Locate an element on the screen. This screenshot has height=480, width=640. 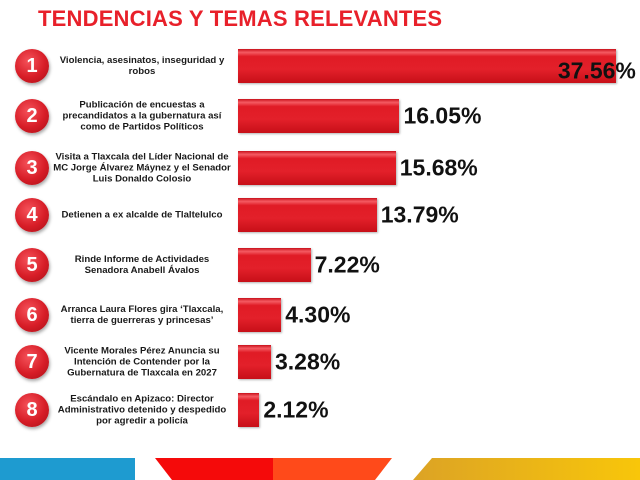
footer-stripe-blue is located at coordinates (67, 469).